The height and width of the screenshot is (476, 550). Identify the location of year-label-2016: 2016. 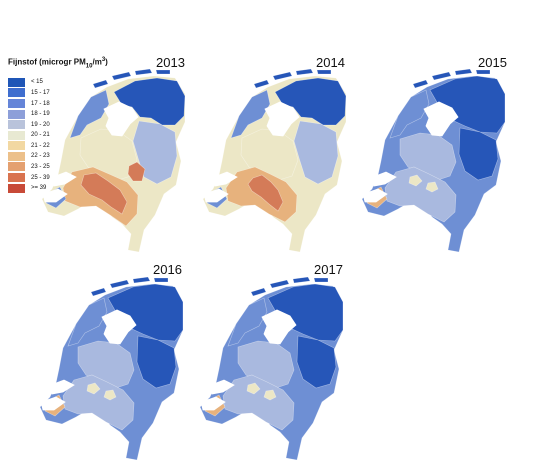
(167, 269).